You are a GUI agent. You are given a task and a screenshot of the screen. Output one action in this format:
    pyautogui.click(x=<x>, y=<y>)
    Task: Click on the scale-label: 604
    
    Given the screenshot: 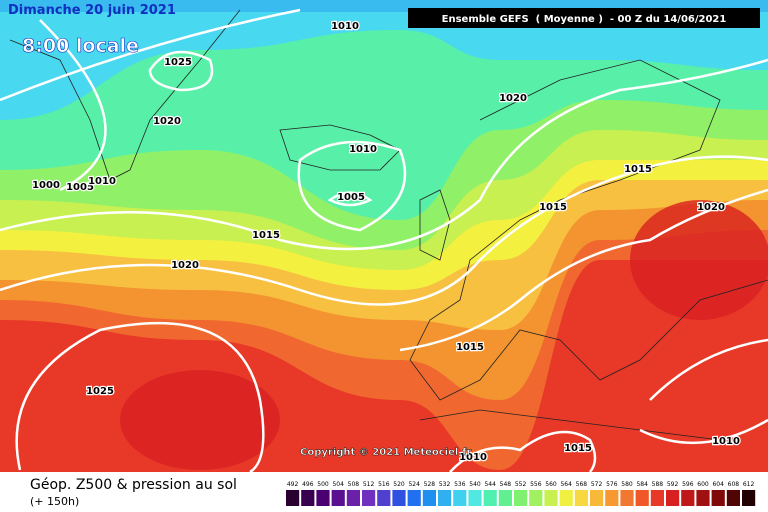 What is the action you would take?
    pyautogui.click(x=718, y=484)
    